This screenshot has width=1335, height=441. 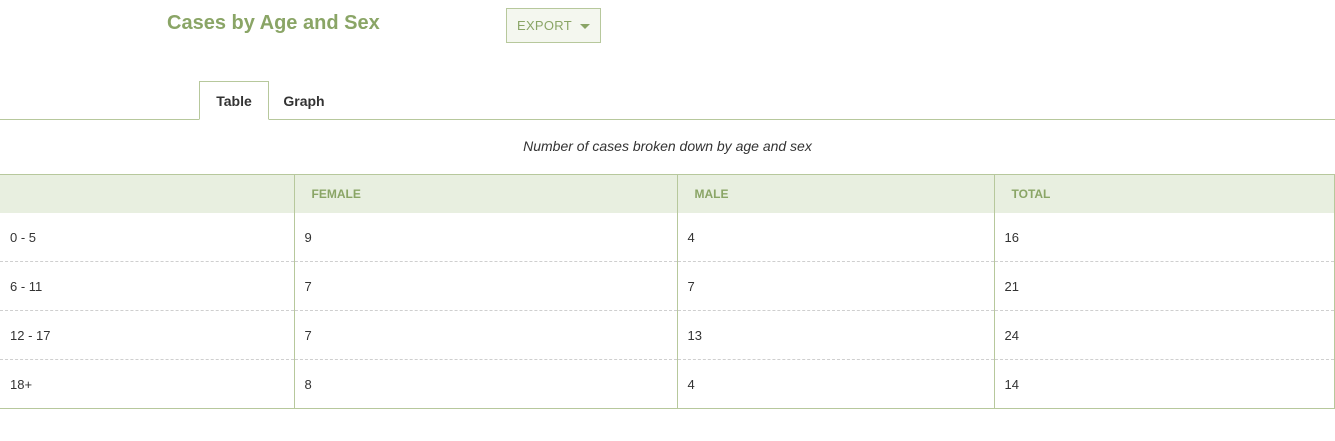 I want to click on tab-table: Table, so click(x=234, y=100).